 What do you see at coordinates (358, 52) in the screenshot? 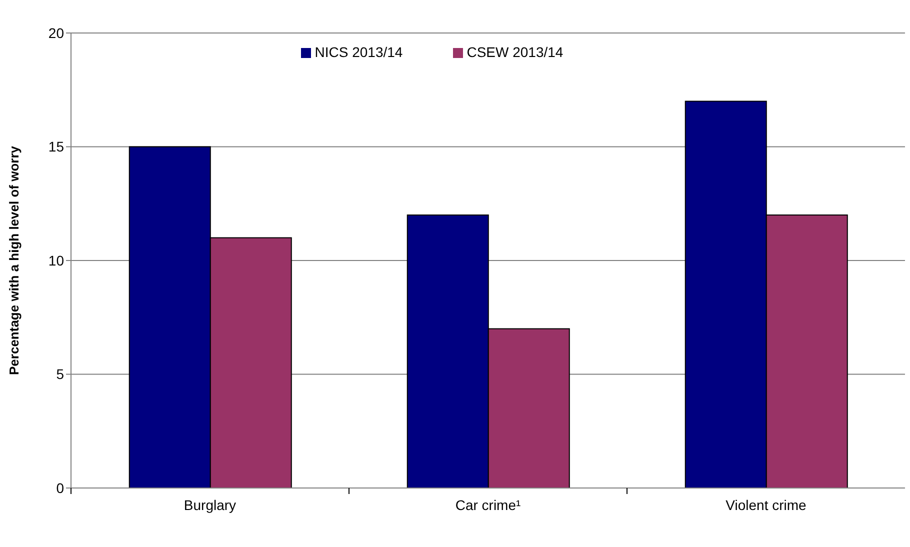
I see `legend-label: NICS 2013/14` at bounding box center [358, 52].